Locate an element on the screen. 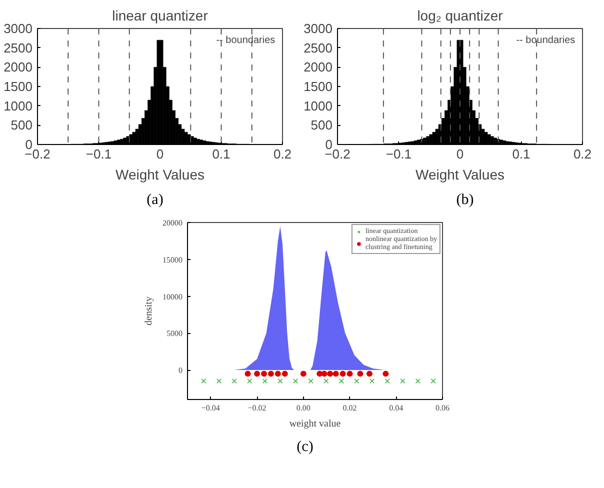 The width and height of the screenshot is (604, 488). y-tick-label: 5000 is located at coordinates (174, 333).